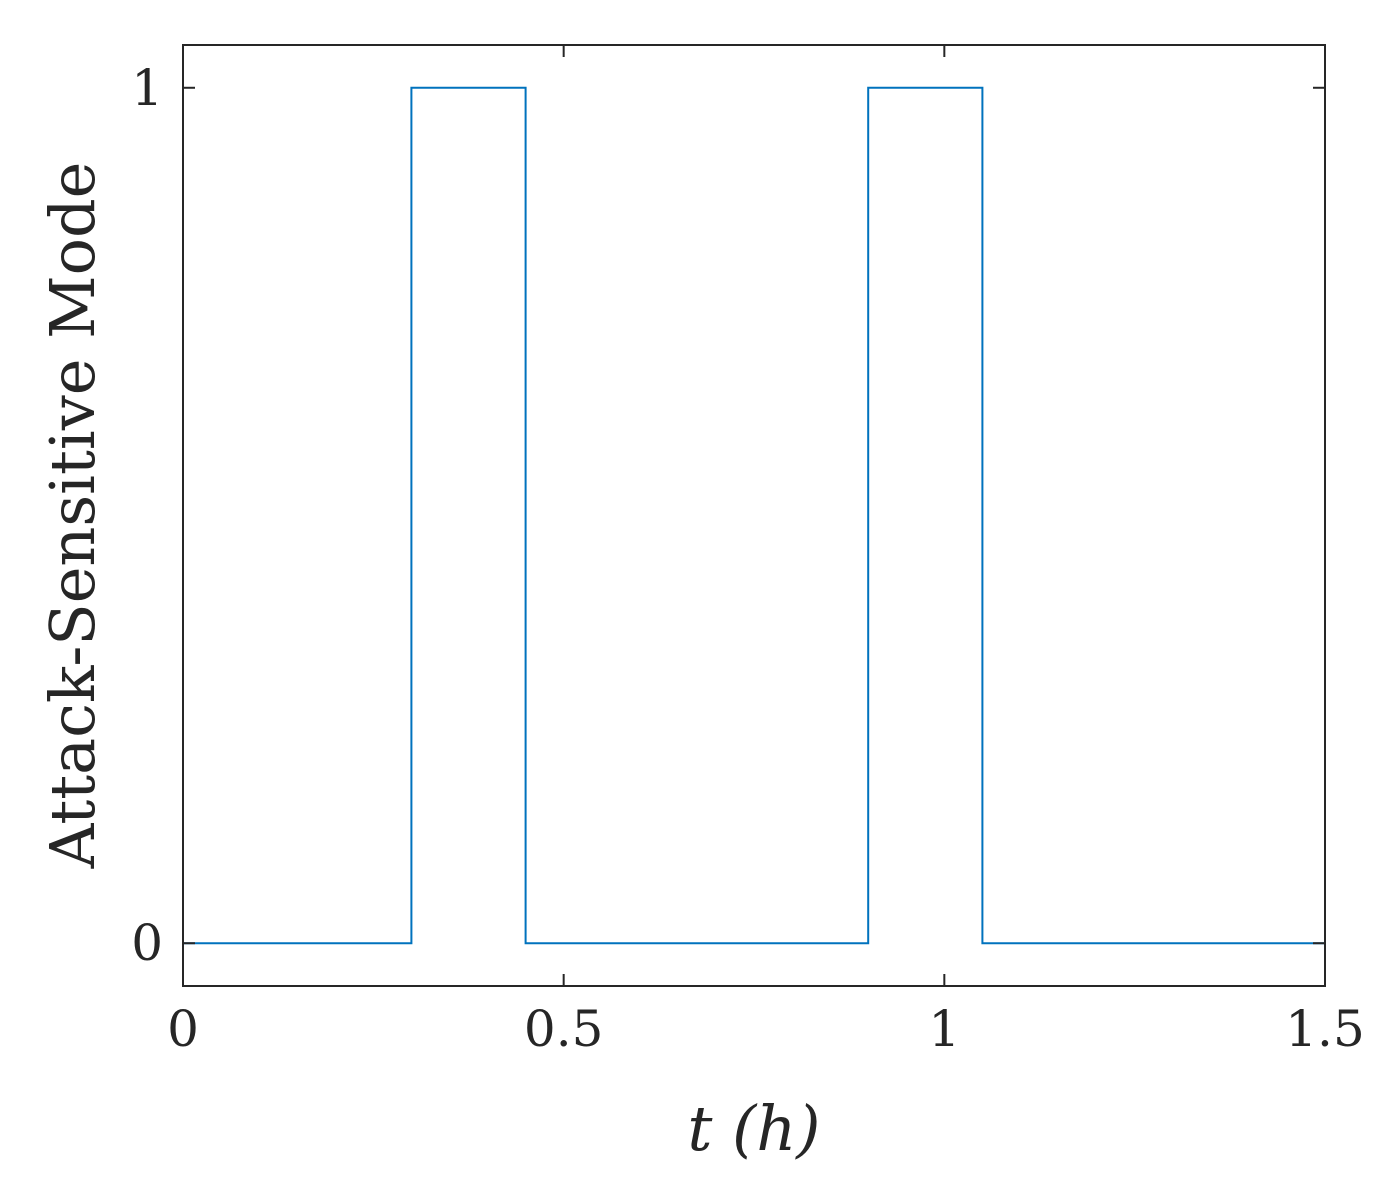  Describe the element at coordinates (564, 1029) in the screenshot. I see `x-tick-label-1: 0.5` at that location.